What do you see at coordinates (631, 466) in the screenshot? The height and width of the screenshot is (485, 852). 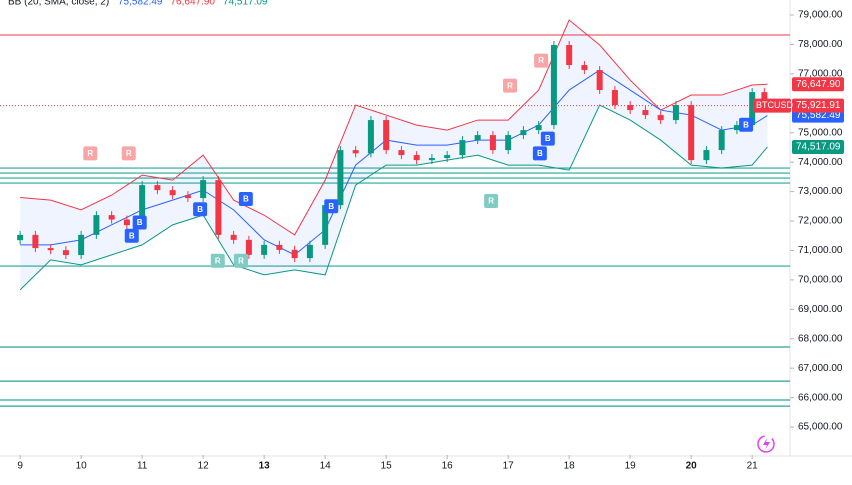 I see `x-tick-label: 19` at bounding box center [631, 466].